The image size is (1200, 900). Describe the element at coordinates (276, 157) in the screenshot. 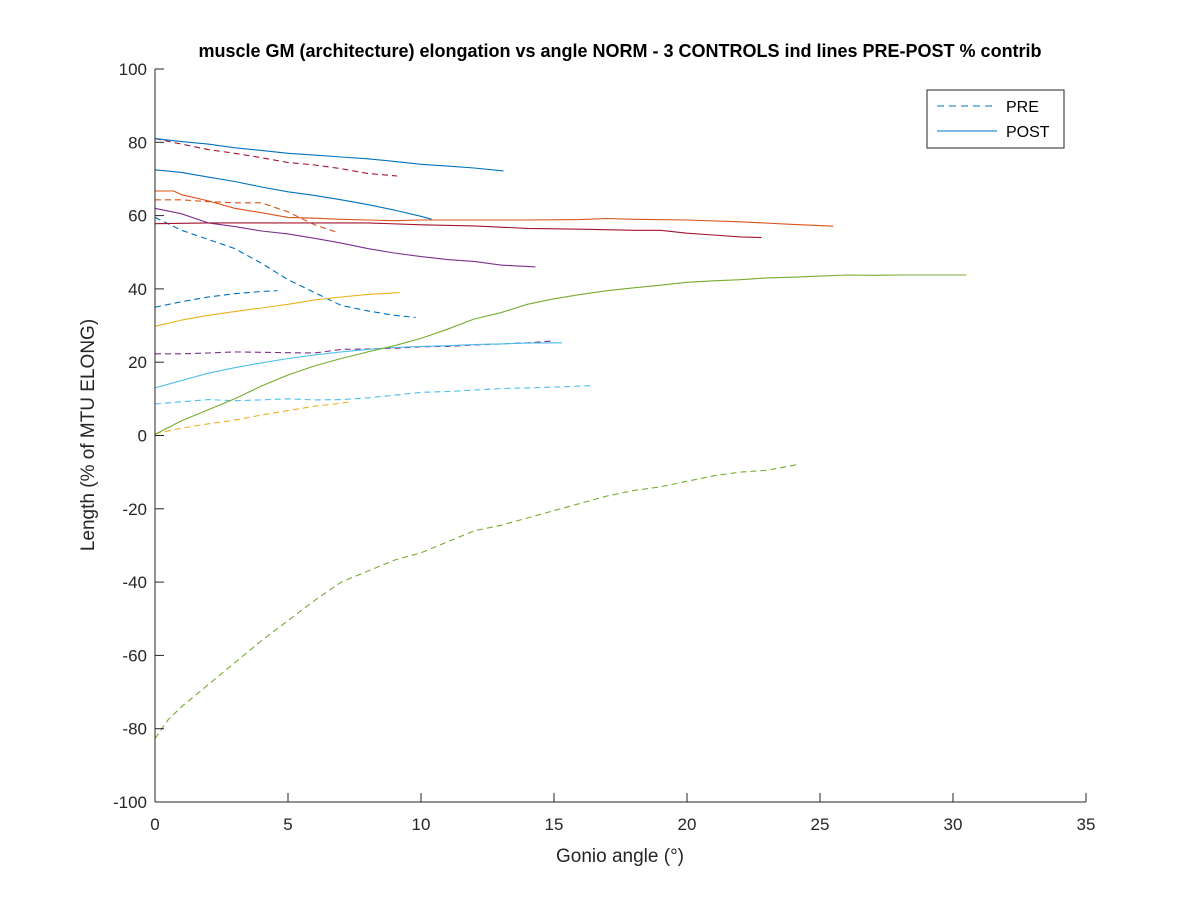

I see `series-line-1-pre` at that location.